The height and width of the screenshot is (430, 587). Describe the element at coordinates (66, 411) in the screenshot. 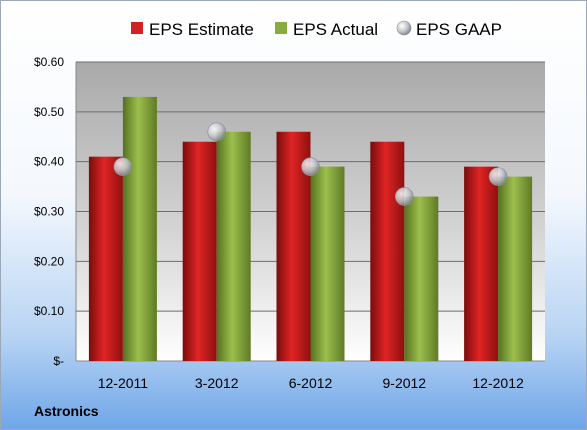

I see `company-name: Astronics` at that location.